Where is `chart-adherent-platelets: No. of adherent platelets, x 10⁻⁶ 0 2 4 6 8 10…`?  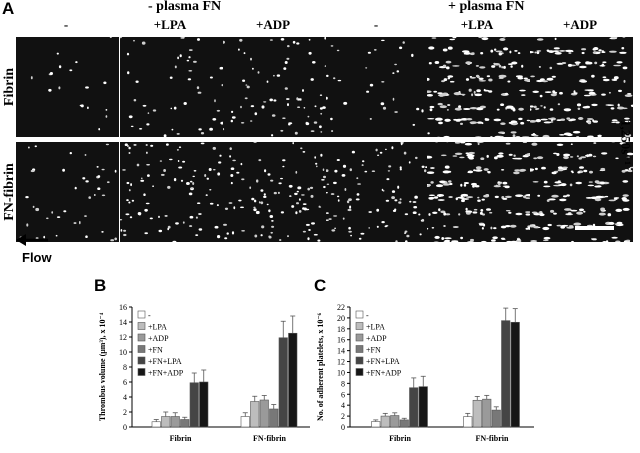
chart-adherent-platelets: No. of adherent platelets, x 10⁻⁶ 0 2 4 6 8 10… is located at coordinates (427, 372).